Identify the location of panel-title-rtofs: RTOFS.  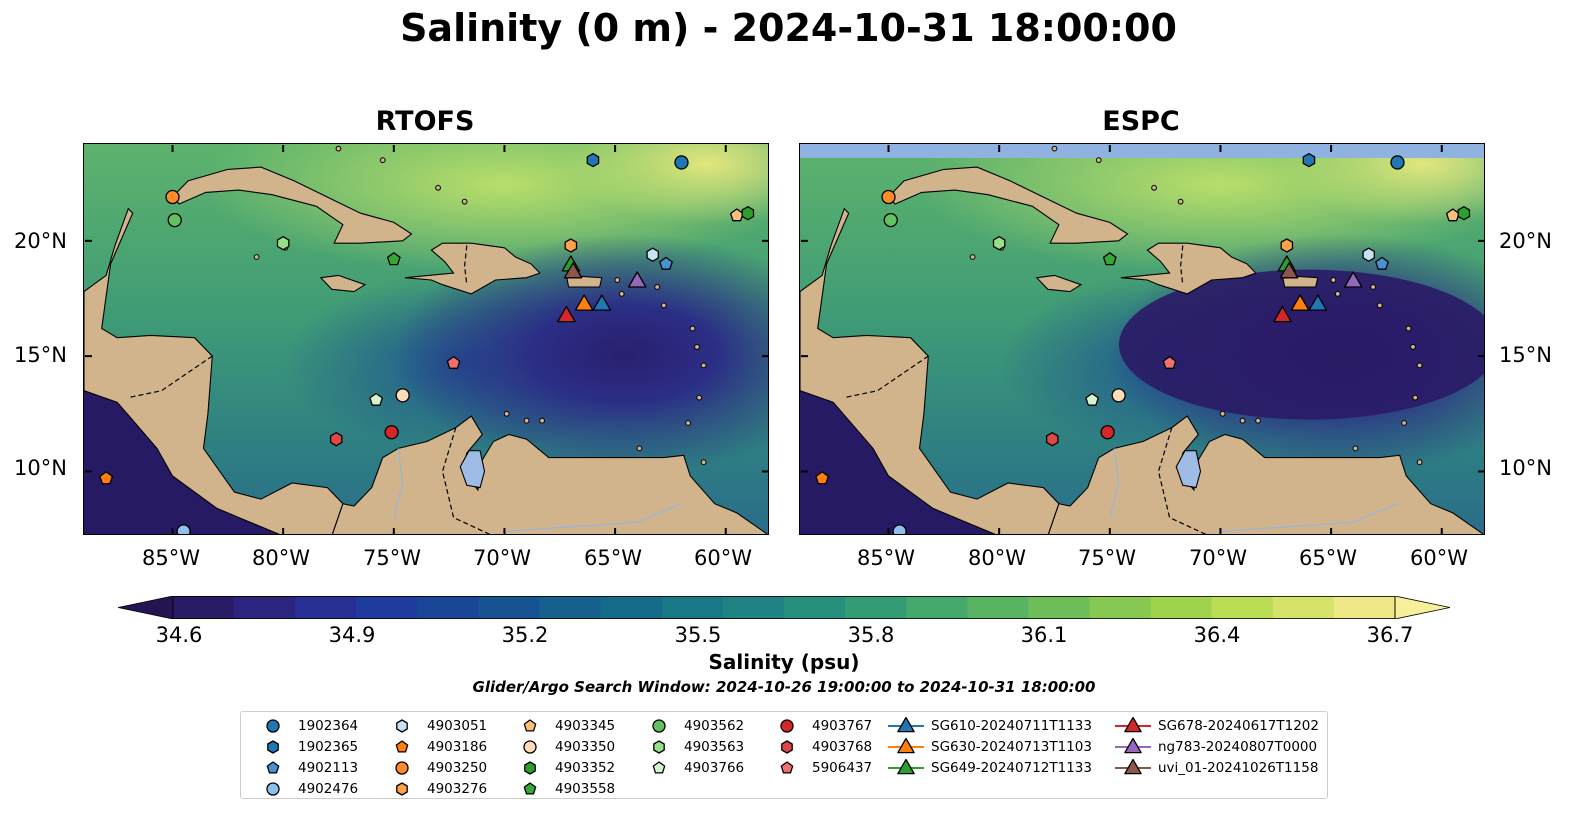
(425, 121).